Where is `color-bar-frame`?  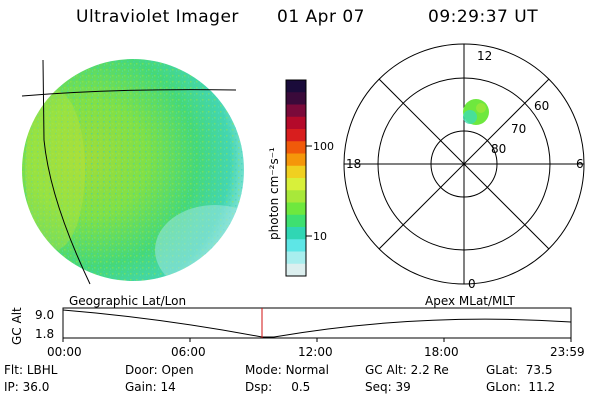
color-bar-frame is located at coordinates (296, 178).